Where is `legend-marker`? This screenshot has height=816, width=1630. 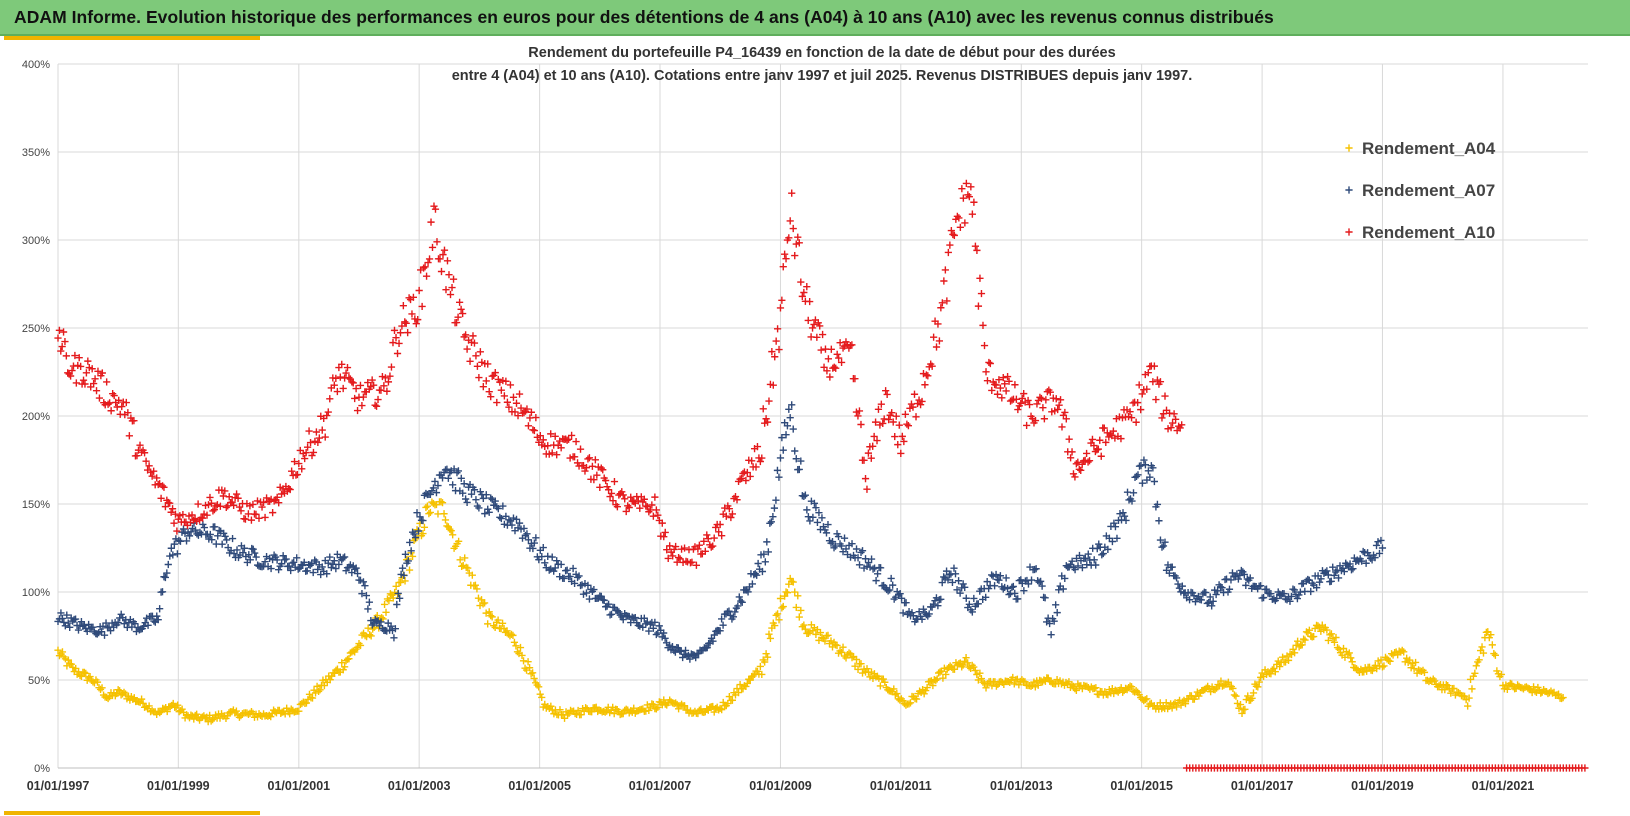
legend-marker is located at coordinates (1349, 190).